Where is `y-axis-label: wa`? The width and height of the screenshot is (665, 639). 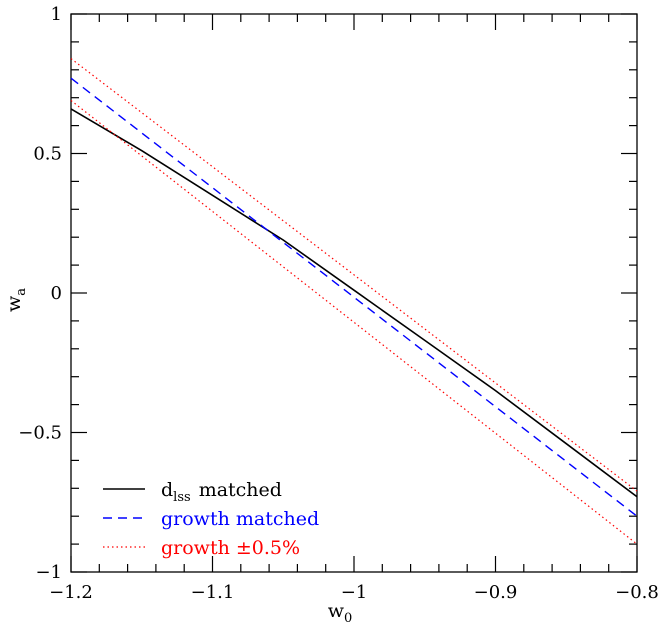
y-axis-label: wa is located at coordinates (16, 300).